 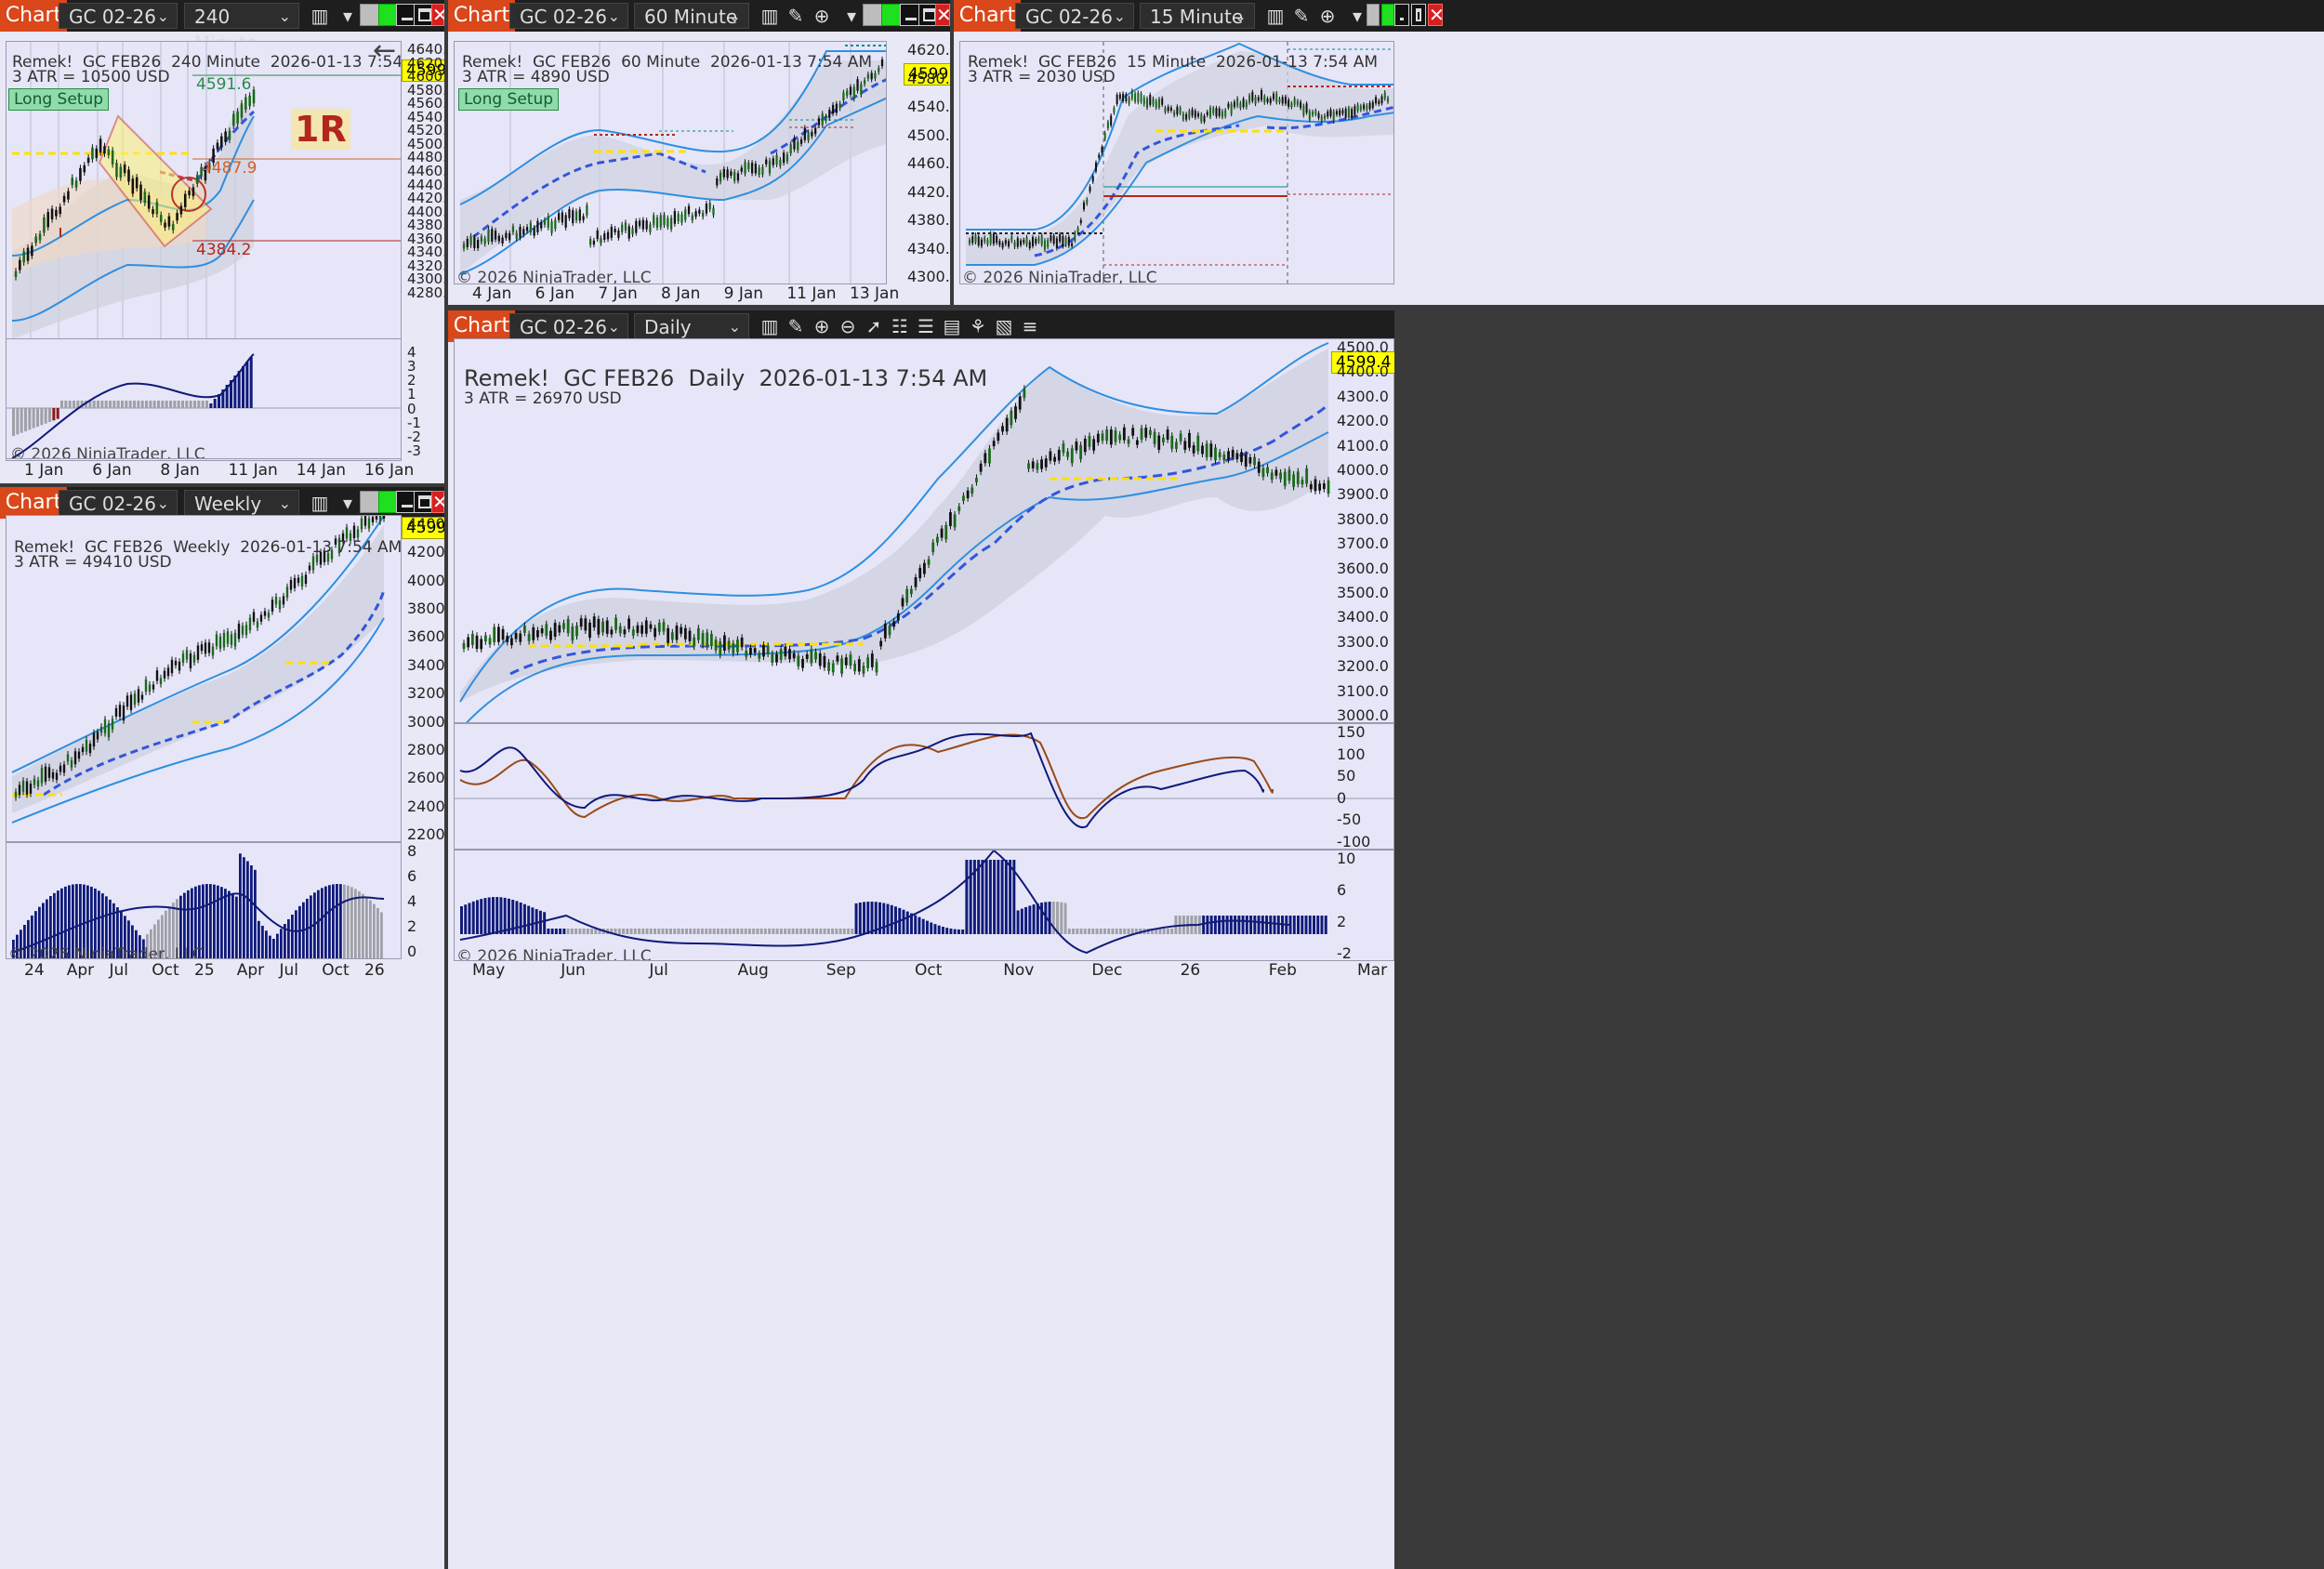 I want to click on atr-label: 3 ATR = 49410 USD, so click(x=93, y=562).